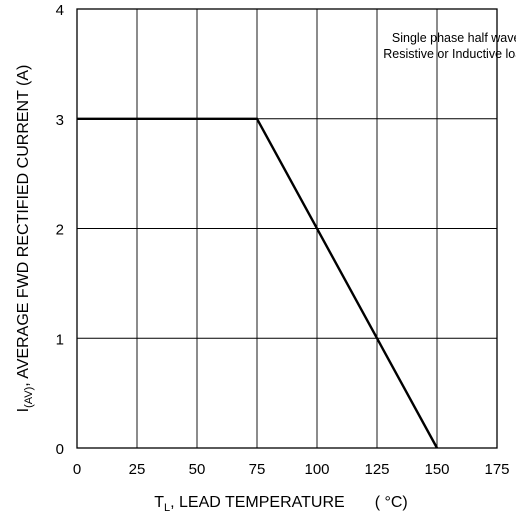  Describe the element at coordinates (137, 469) in the screenshot. I see `x-tick-label: 25` at that location.